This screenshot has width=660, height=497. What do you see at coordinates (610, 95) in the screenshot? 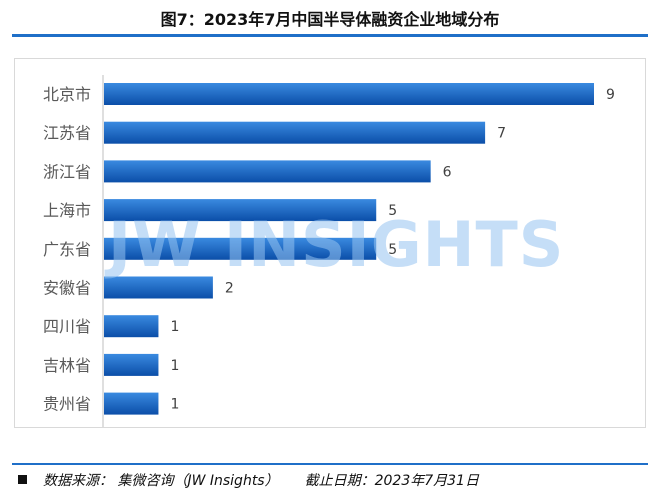
I see `data-label: 9` at bounding box center [610, 95].